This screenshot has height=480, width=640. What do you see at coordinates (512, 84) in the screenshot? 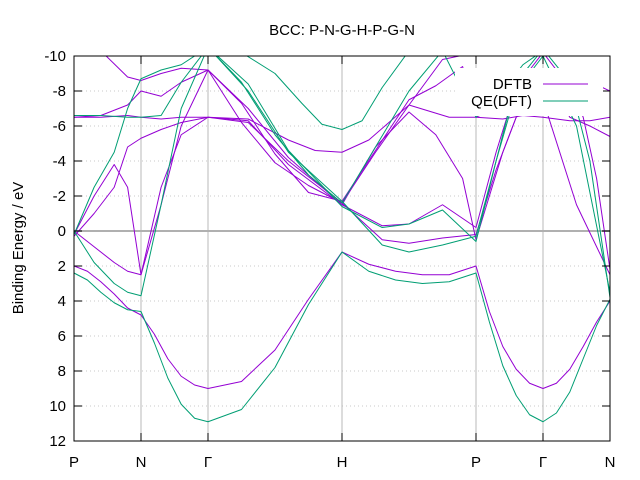
I see `legend-label-dftb: DFTB` at bounding box center [512, 84].